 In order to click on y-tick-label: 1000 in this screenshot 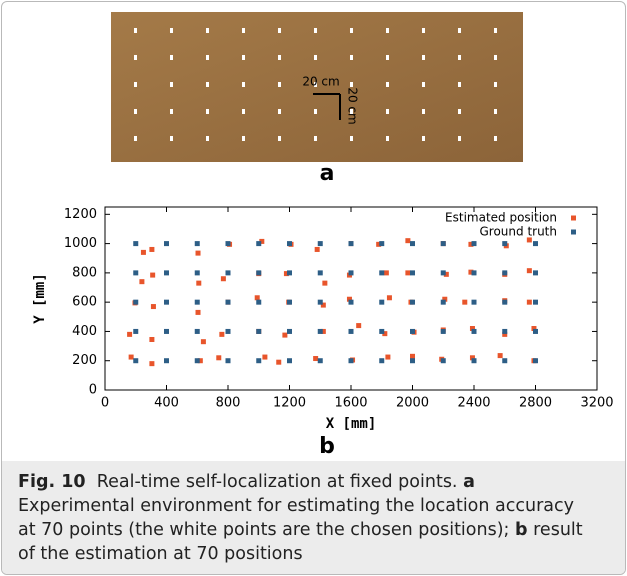, I will do `click(80, 243)`.